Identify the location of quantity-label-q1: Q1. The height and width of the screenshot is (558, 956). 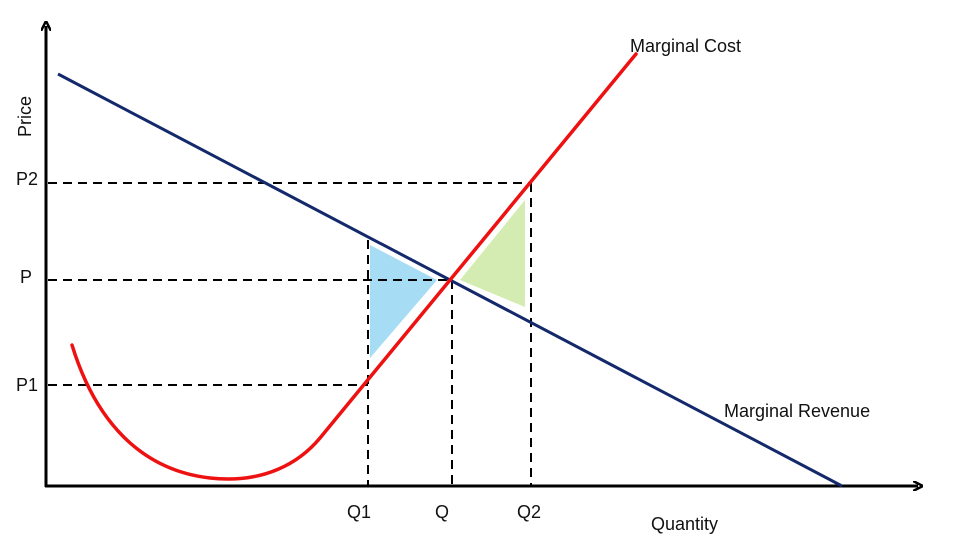
(359, 512).